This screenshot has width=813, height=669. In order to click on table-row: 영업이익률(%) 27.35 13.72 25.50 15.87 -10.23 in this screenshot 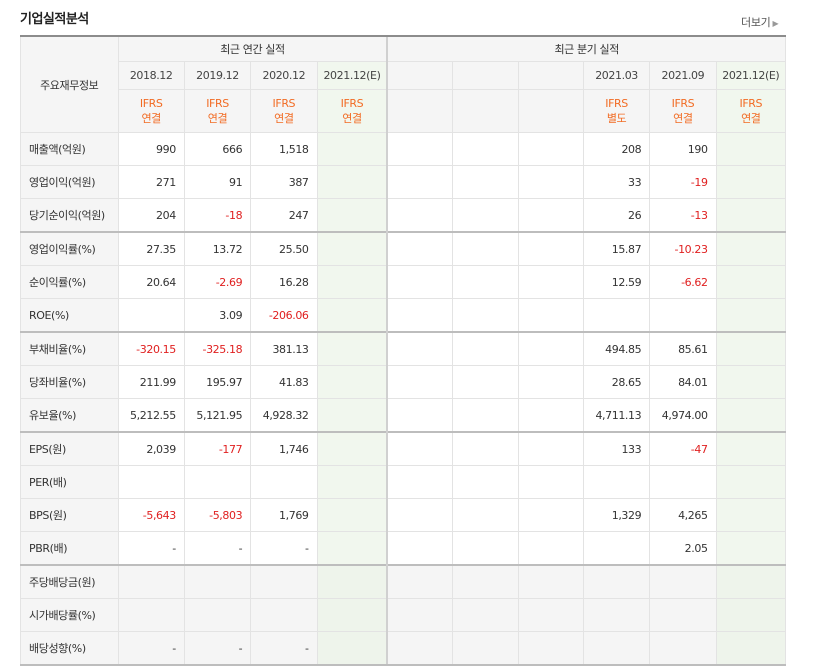, I will do `click(403, 248)`.